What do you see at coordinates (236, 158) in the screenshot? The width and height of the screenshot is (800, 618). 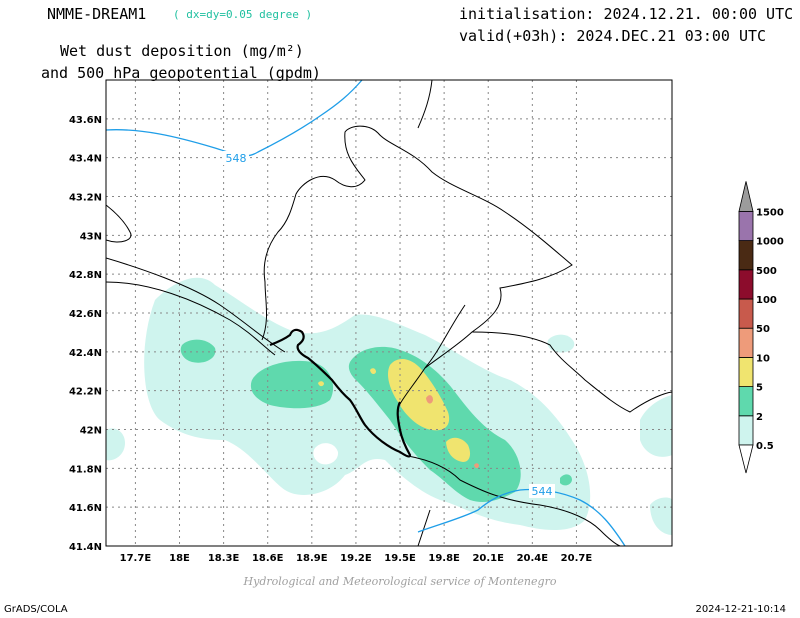 I see `contour-label-548: 548` at bounding box center [236, 158].